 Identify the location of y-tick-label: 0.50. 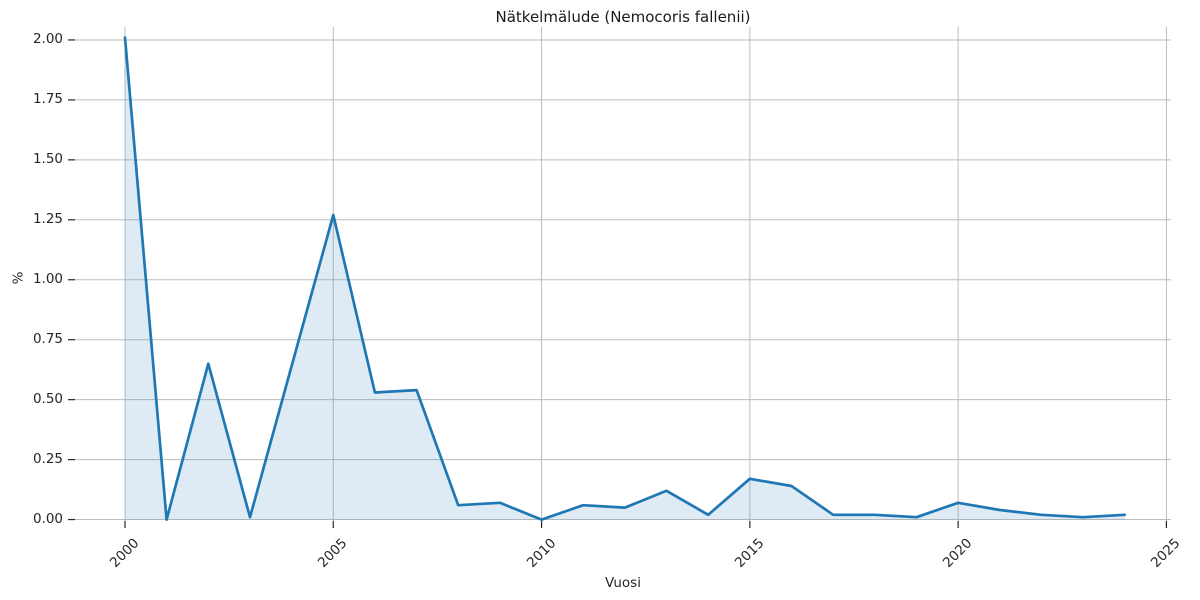
(47, 399).